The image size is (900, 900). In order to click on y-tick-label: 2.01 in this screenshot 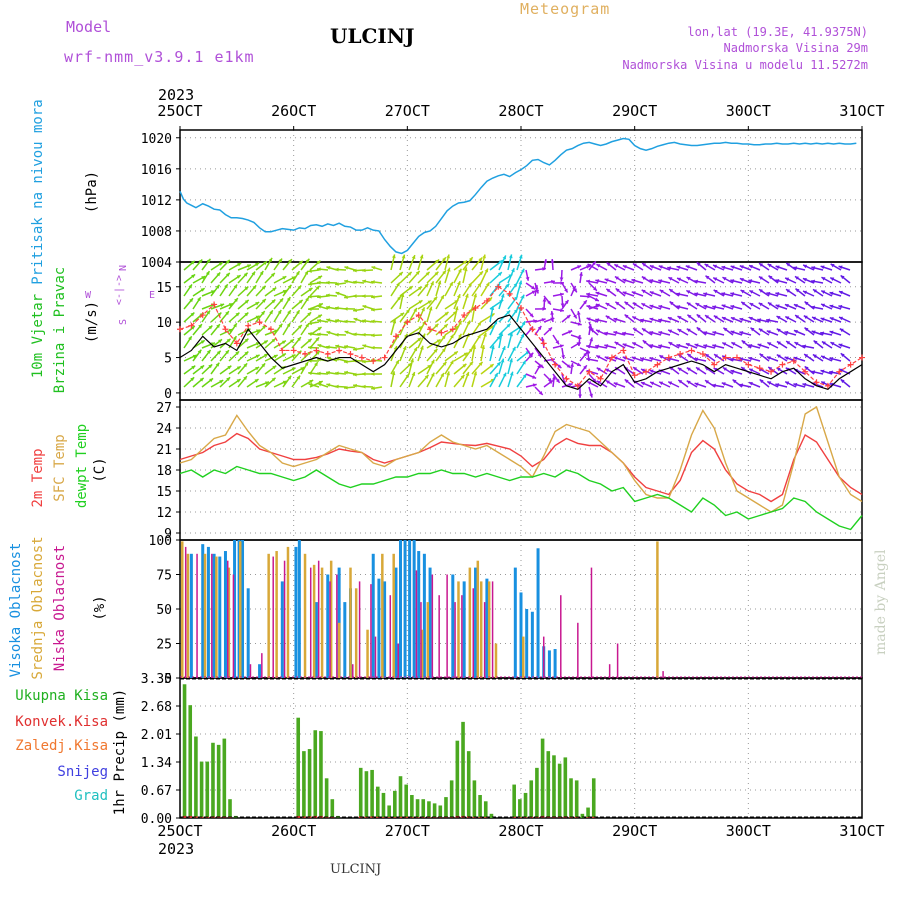, I will do `click(156, 735)`.